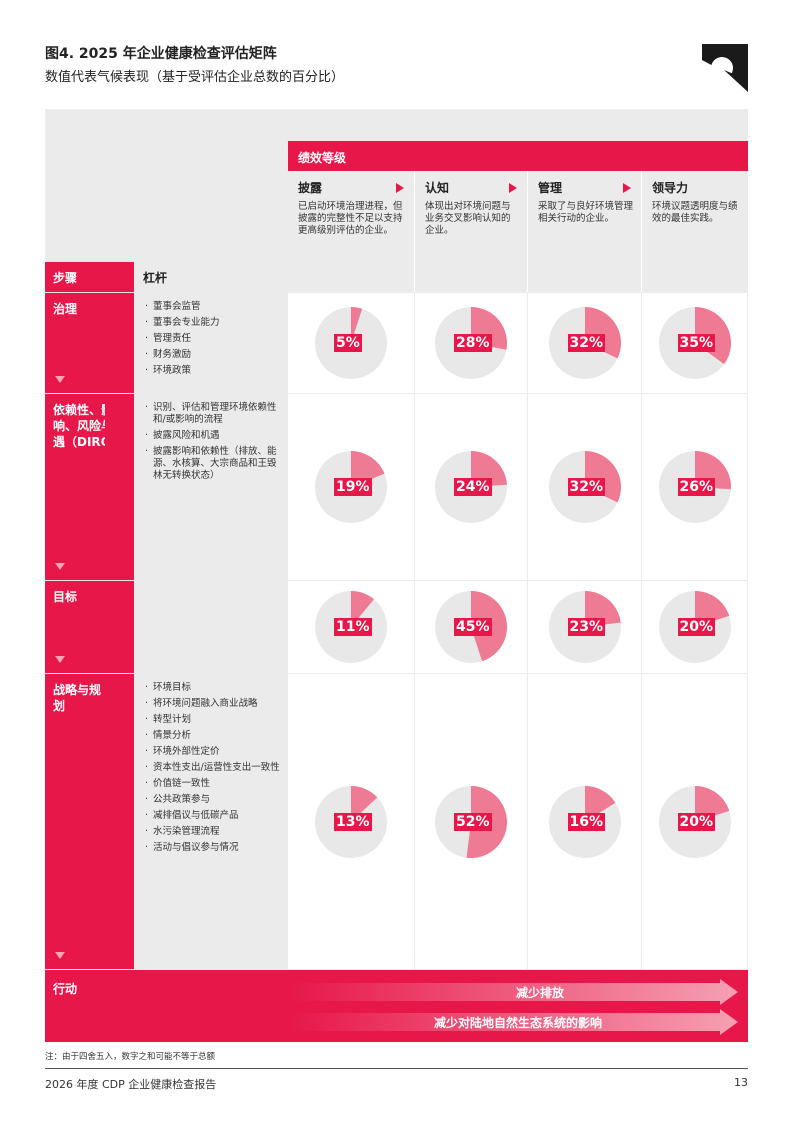 The width and height of the screenshot is (794, 1123). What do you see at coordinates (213, 464) in the screenshot?
I see `lever-item: 披露影响和依赖性（排放、能源、水核算、大宗商品和王毁林无转换状态）` at bounding box center [213, 464].